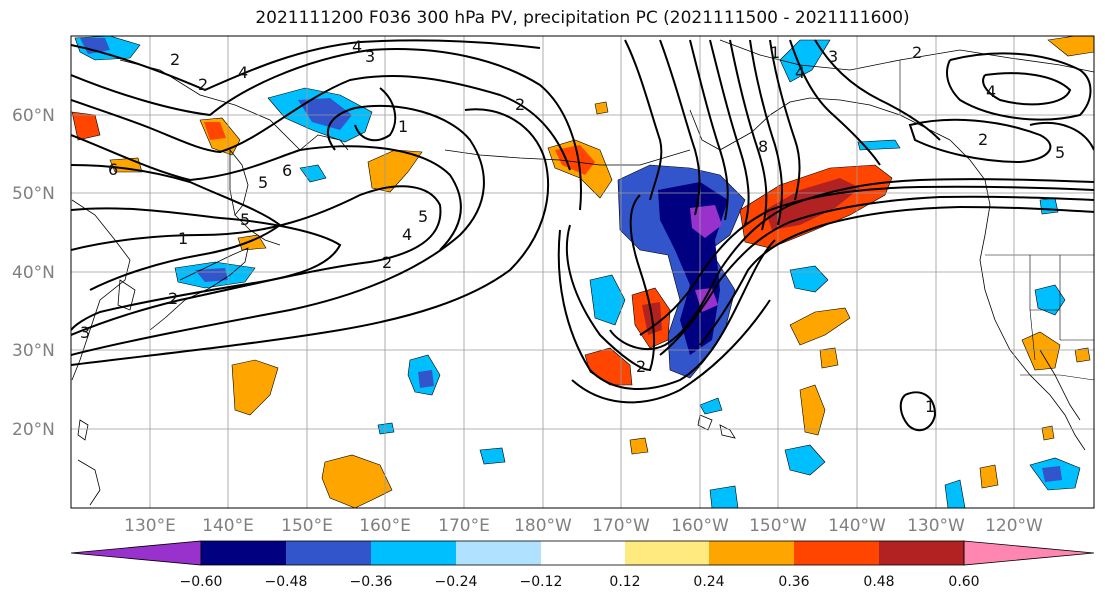 This screenshot has height=601, width=1105. I want to click on border-us-mexico, so click(1057, 377).